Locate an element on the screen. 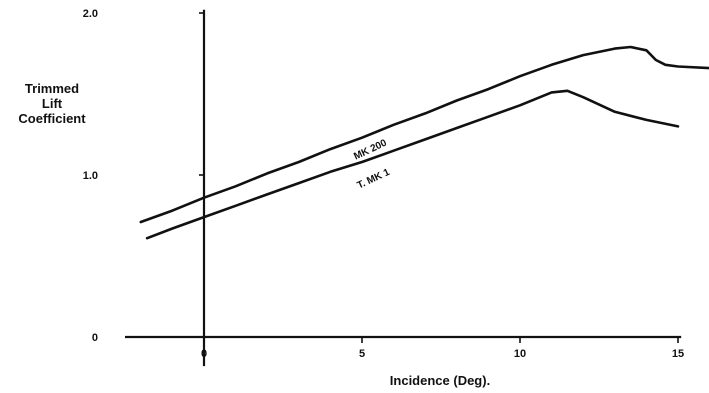 This screenshot has height=393, width=709. y-tick-label: 1.0 is located at coordinates (90, 176).